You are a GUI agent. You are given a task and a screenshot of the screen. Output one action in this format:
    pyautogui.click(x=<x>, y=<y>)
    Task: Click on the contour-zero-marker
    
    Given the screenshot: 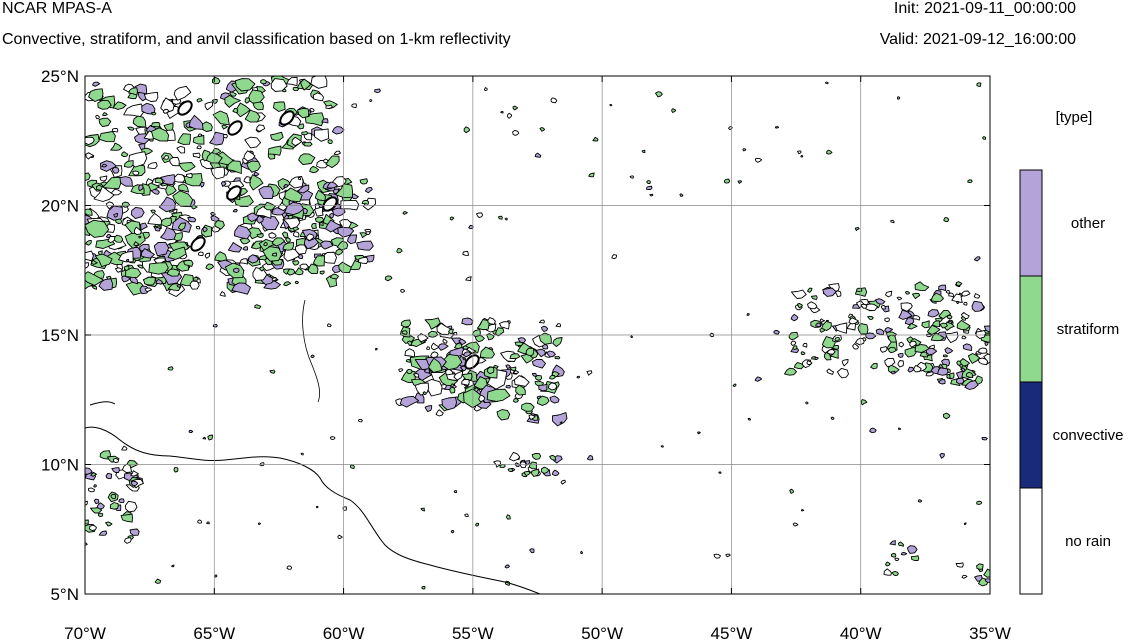 What is the action you would take?
    pyautogui.click(x=235, y=128)
    